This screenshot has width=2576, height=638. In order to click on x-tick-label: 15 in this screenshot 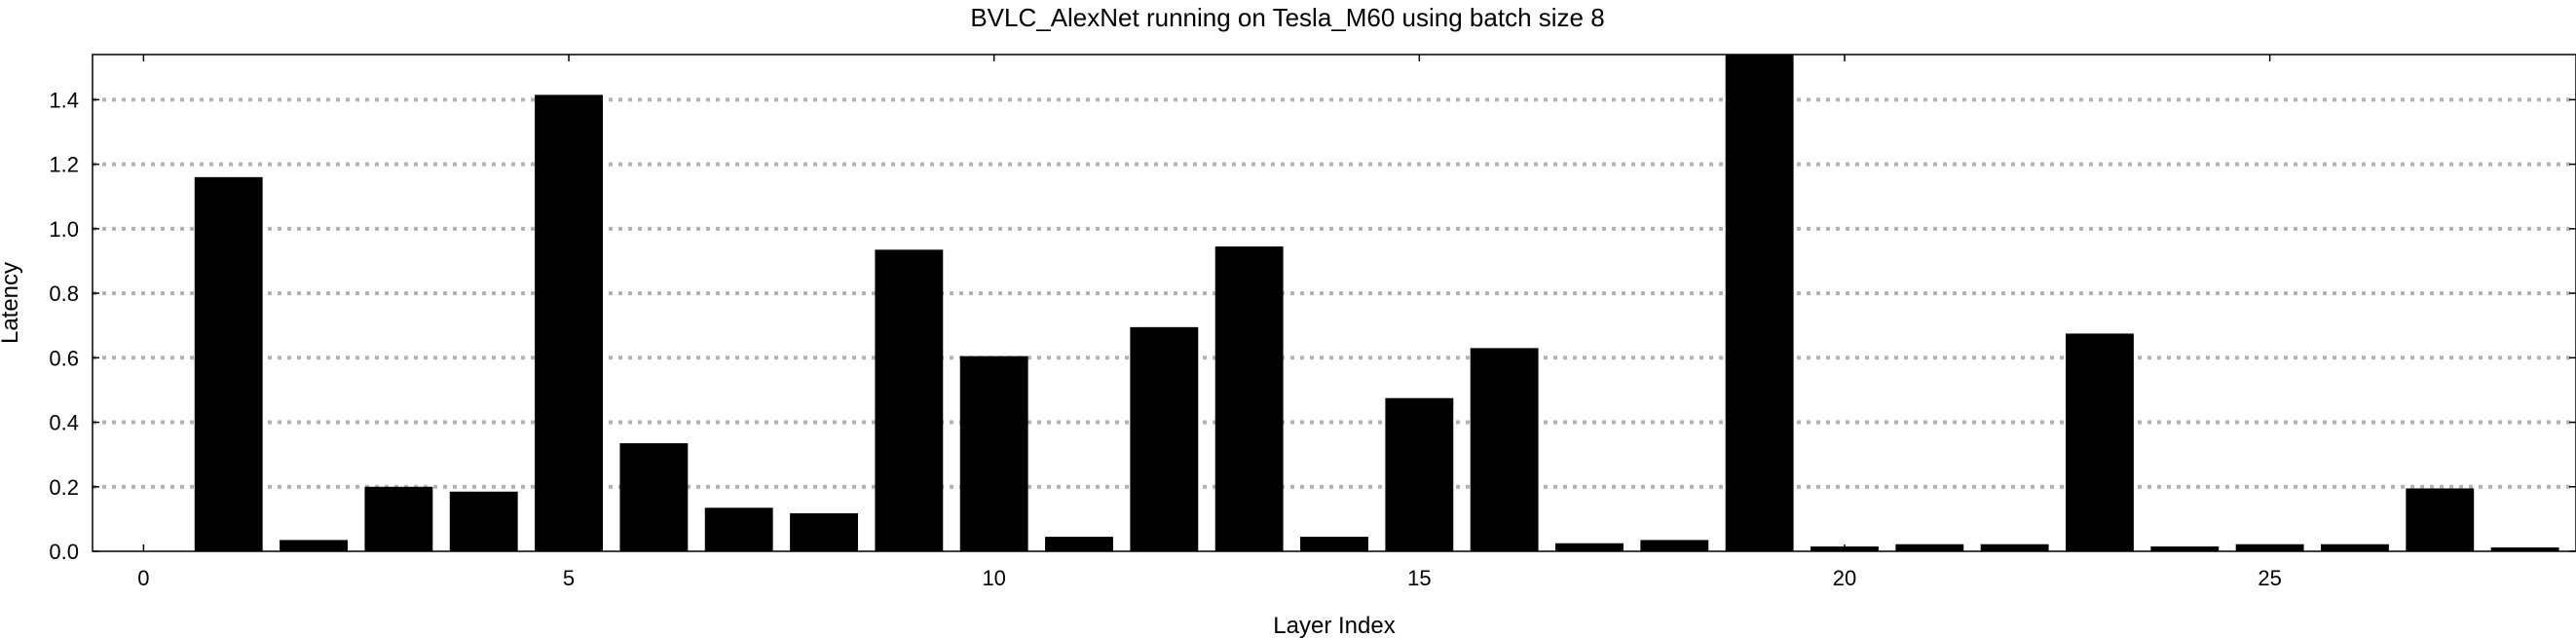, I will do `click(1419, 578)`.